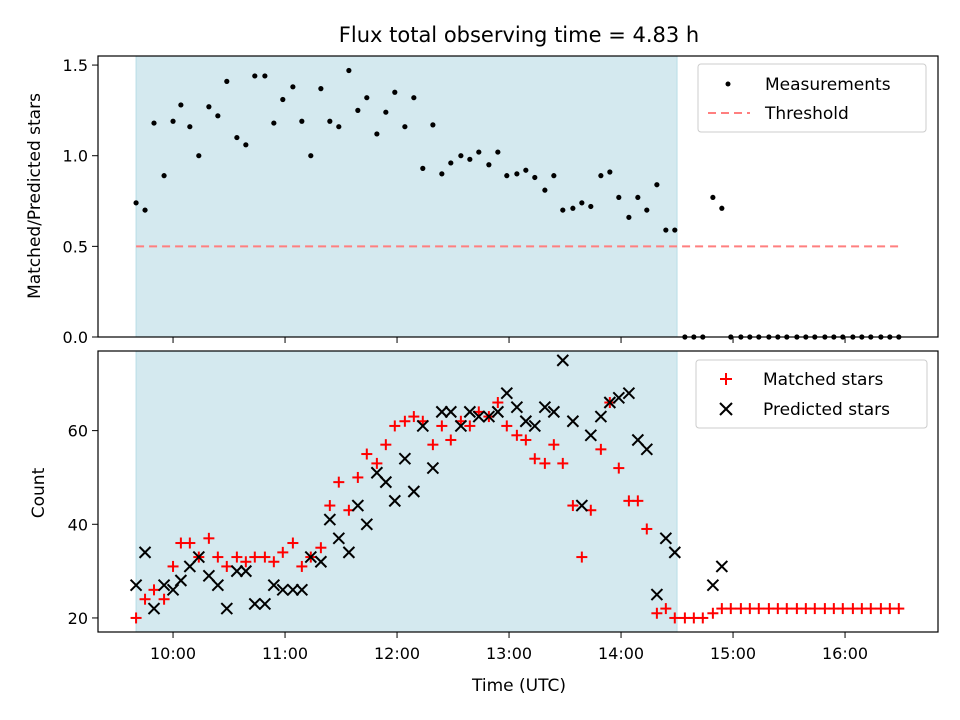  What do you see at coordinates (728, 84) in the screenshot?
I see `legend-measurements-marker` at bounding box center [728, 84].